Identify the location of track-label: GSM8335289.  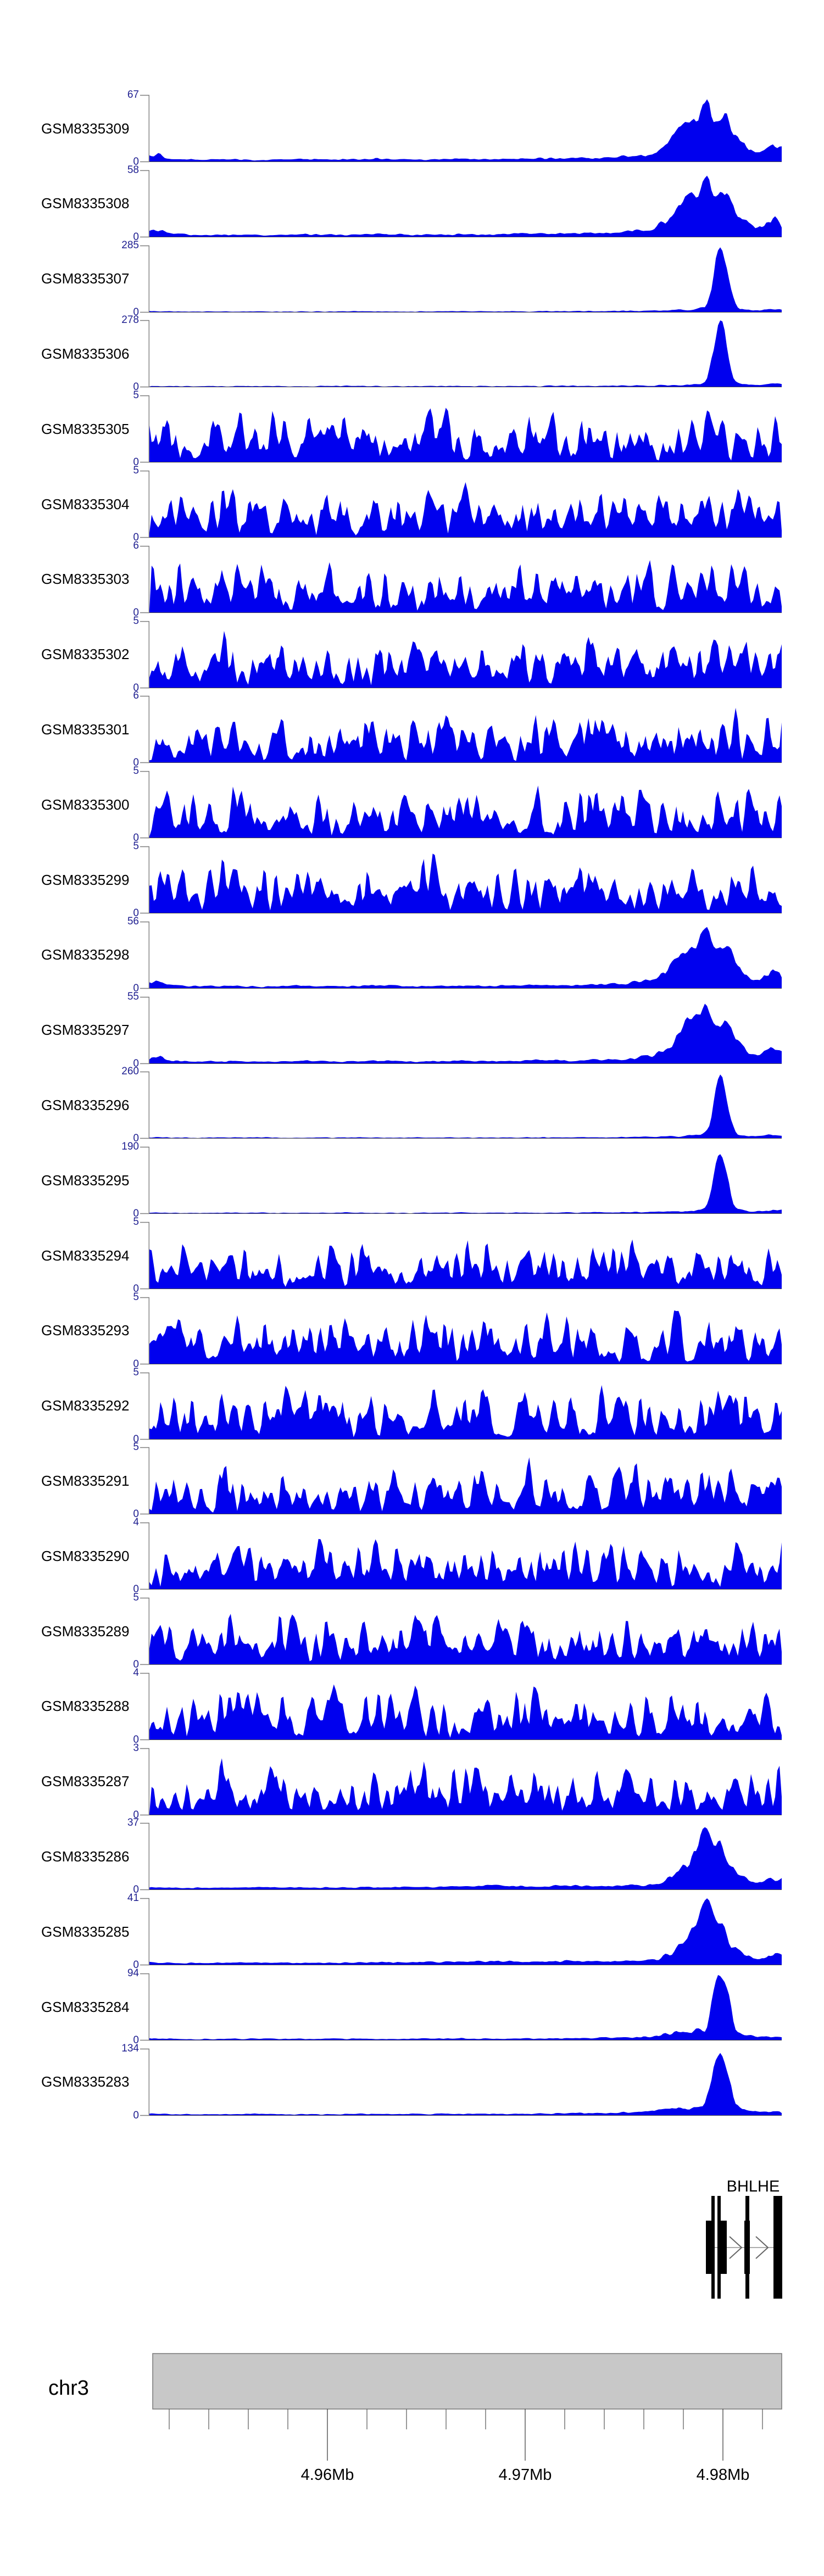
(85, 1631).